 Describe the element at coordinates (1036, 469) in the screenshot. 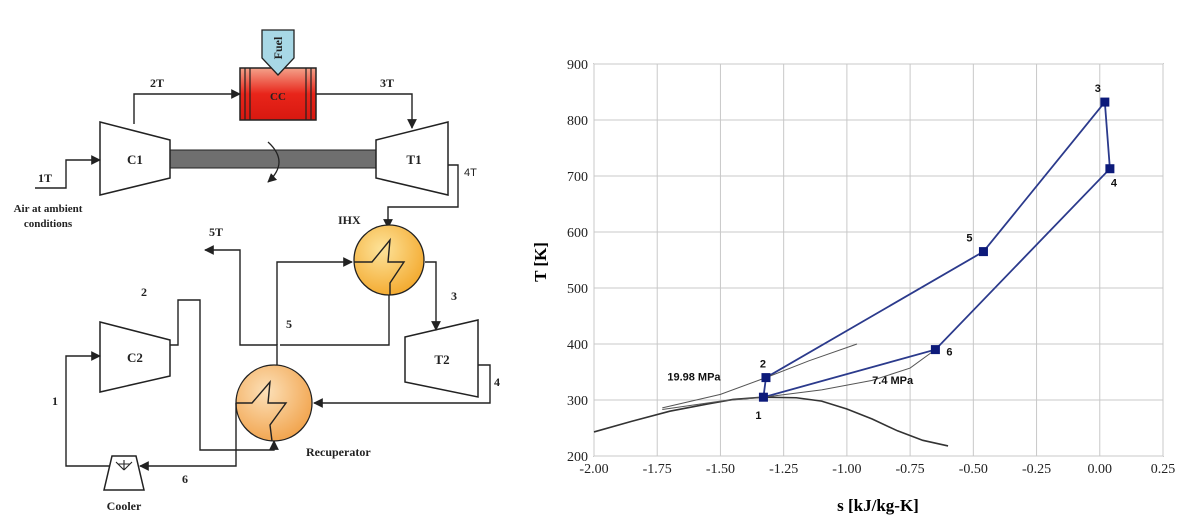

I see `x-tick-label: -0.25` at that location.